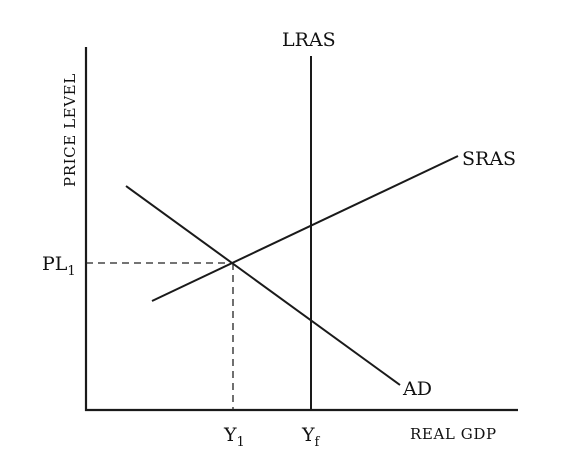 This screenshot has height=461, width=575. What do you see at coordinates (234, 437) in the screenshot?
I see `output-1-label: Y1` at bounding box center [234, 437].